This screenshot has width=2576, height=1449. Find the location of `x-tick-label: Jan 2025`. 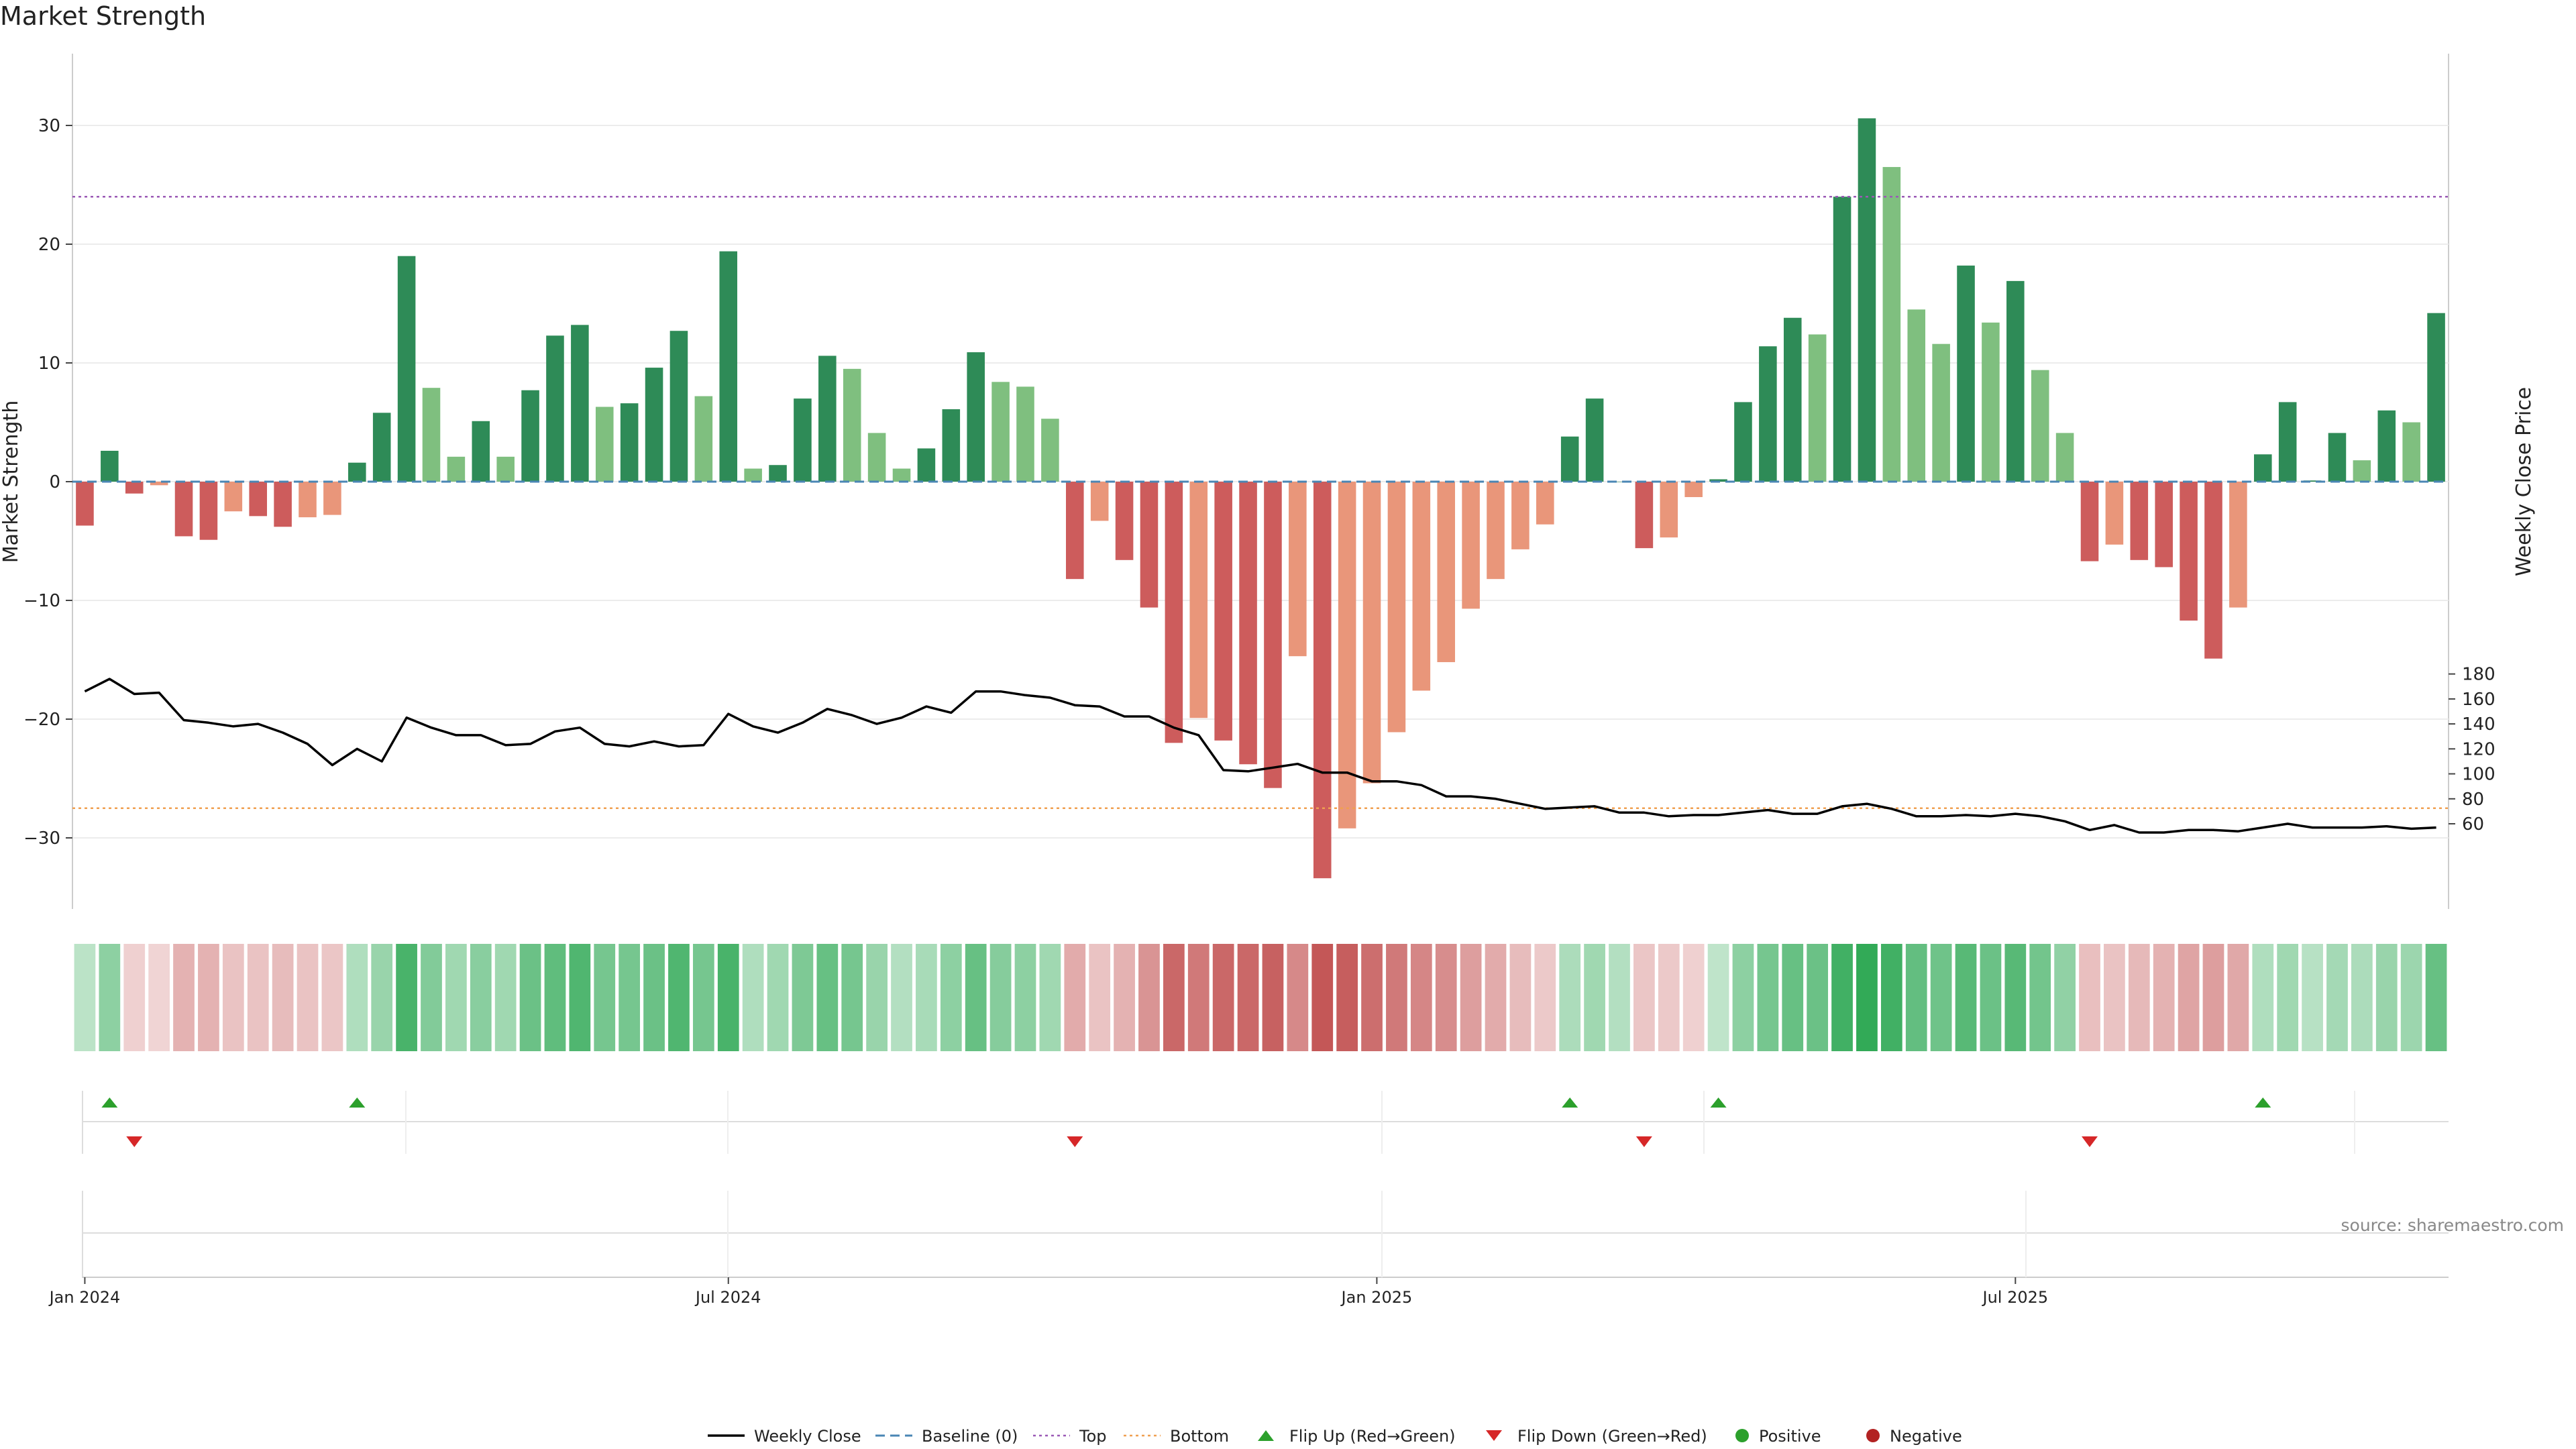

x-tick-label: Jan 2025 is located at coordinates (1376, 1297).